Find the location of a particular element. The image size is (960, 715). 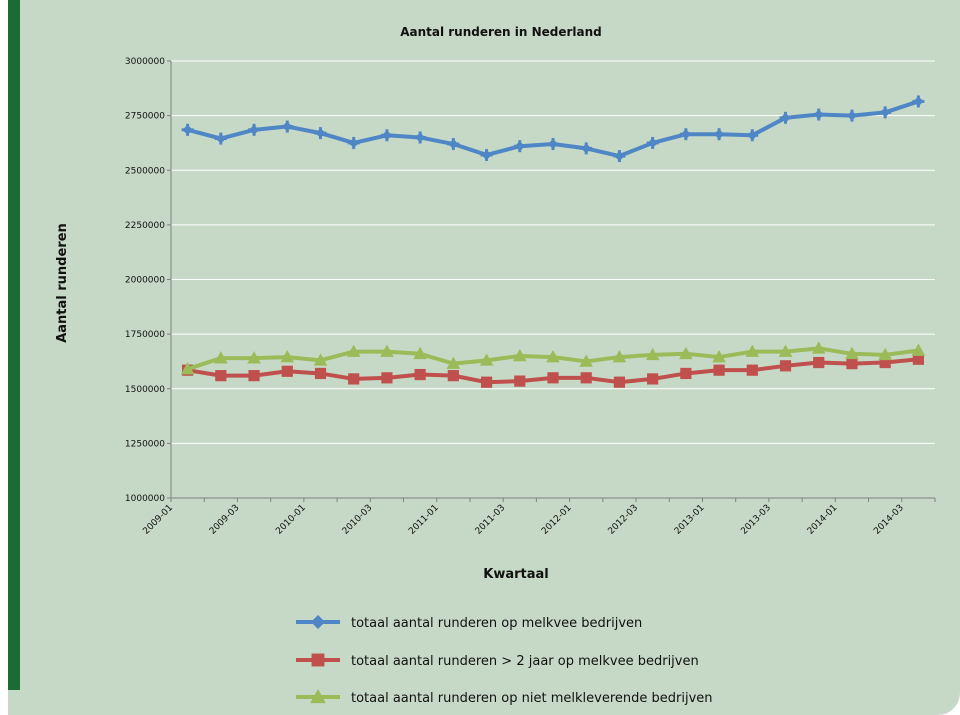

y-tick-label: 1250000 is located at coordinates (145, 444).